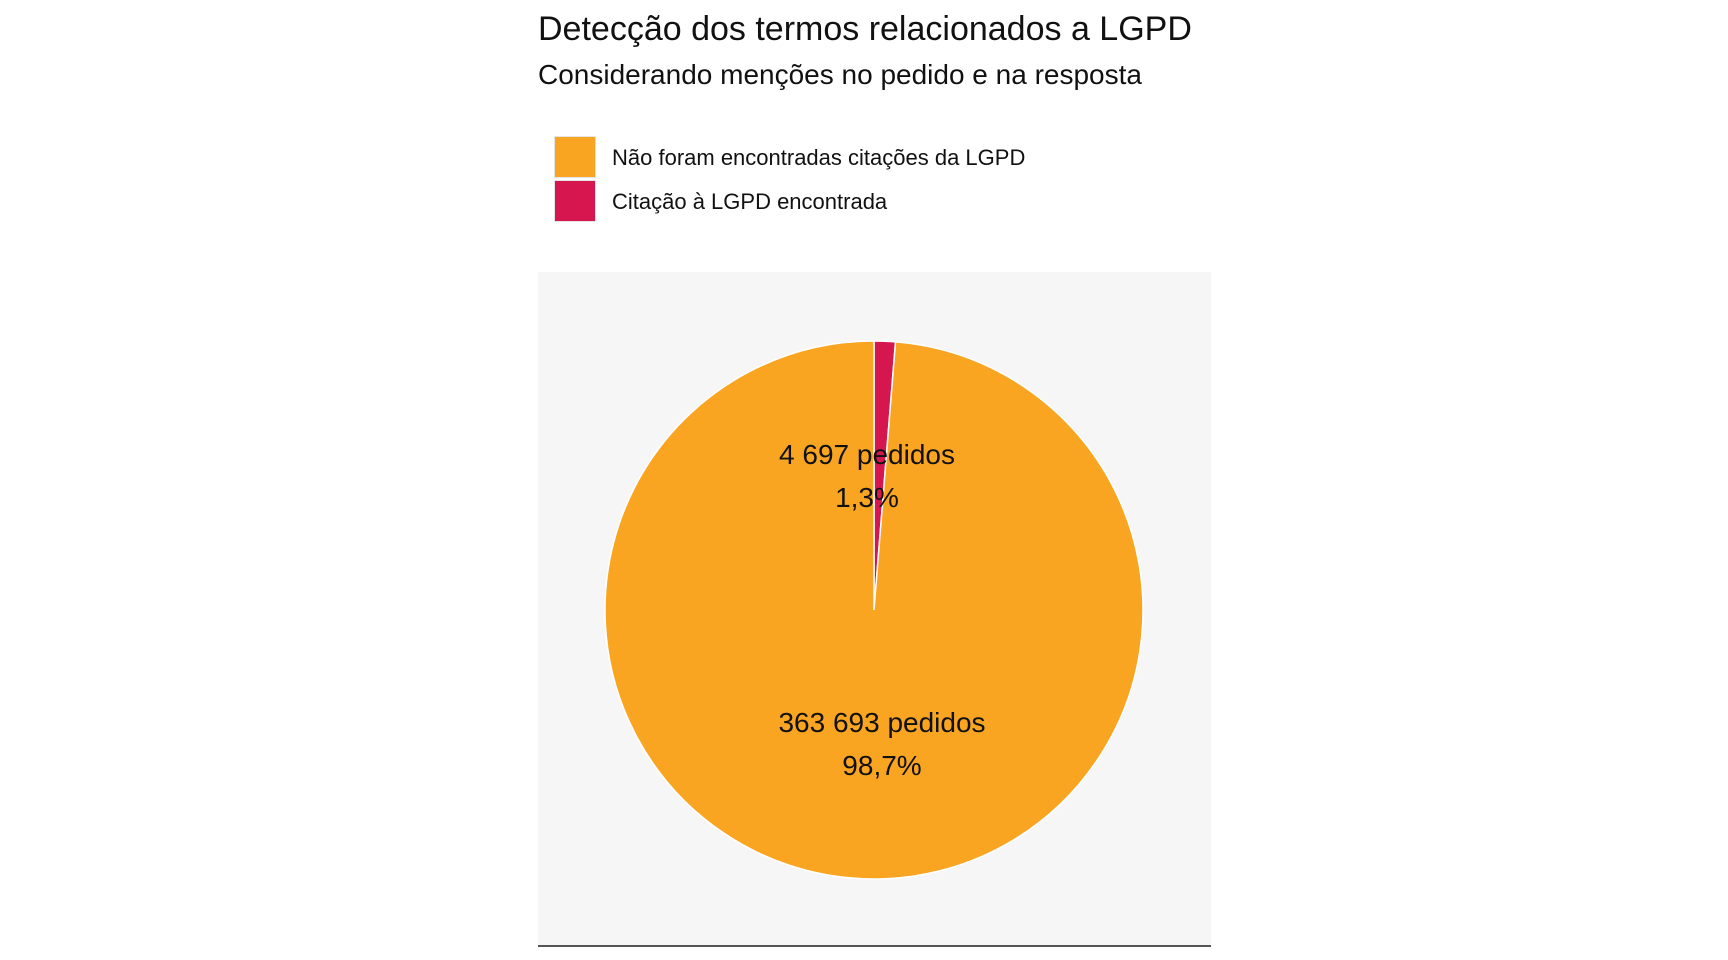 Image resolution: width=1728 pixels, height=960 pixels. Describe the element at coordinates (881, 722) in the screenshot. I see `slice-count-label-1: 363 693 pedidos` at that location.